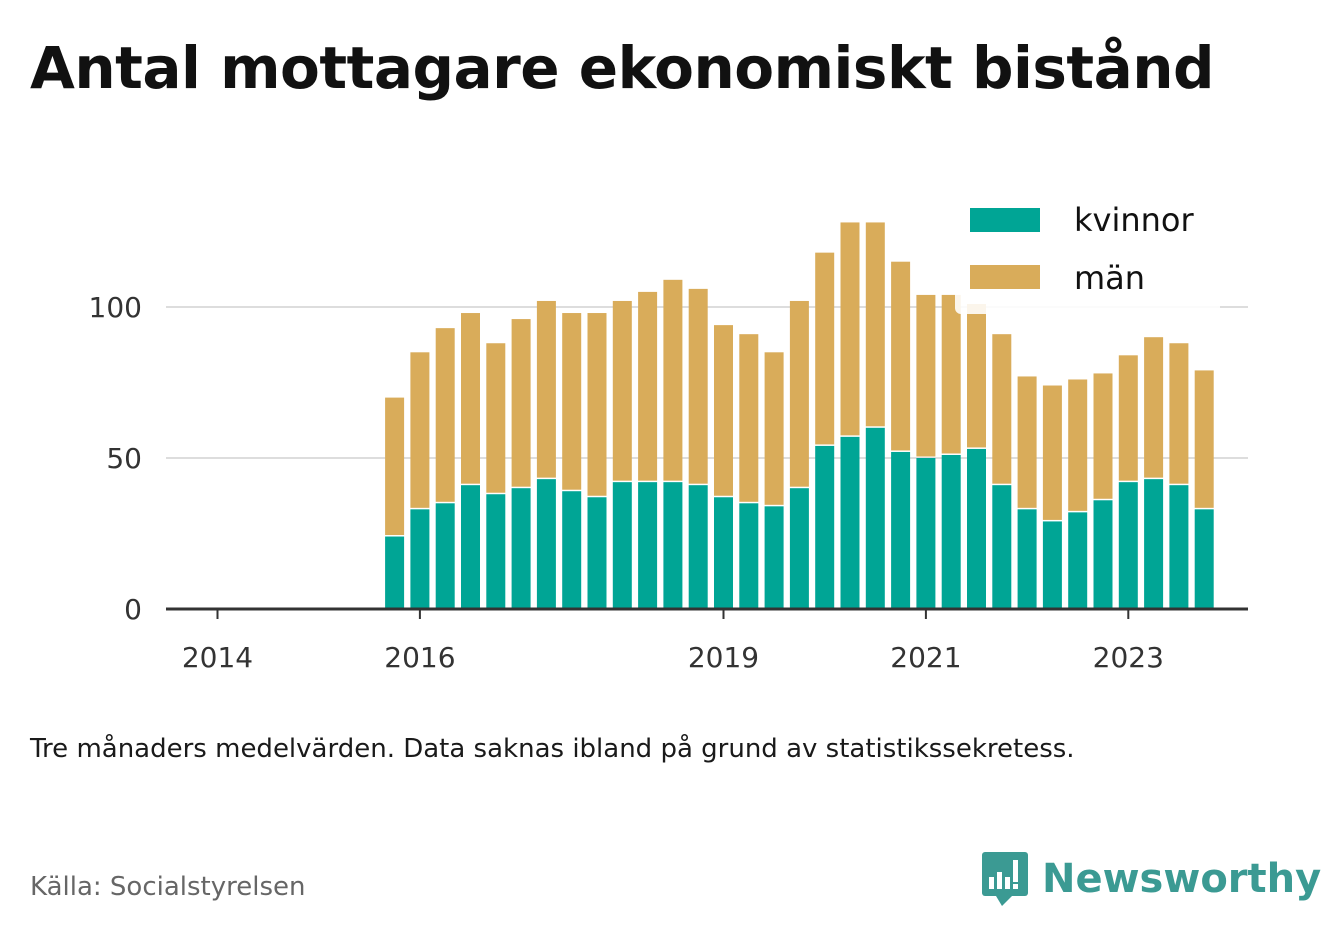  Describe the element at coordinates (124, 458) in the screenshot. I see `y-tick-label: 50` at that location.